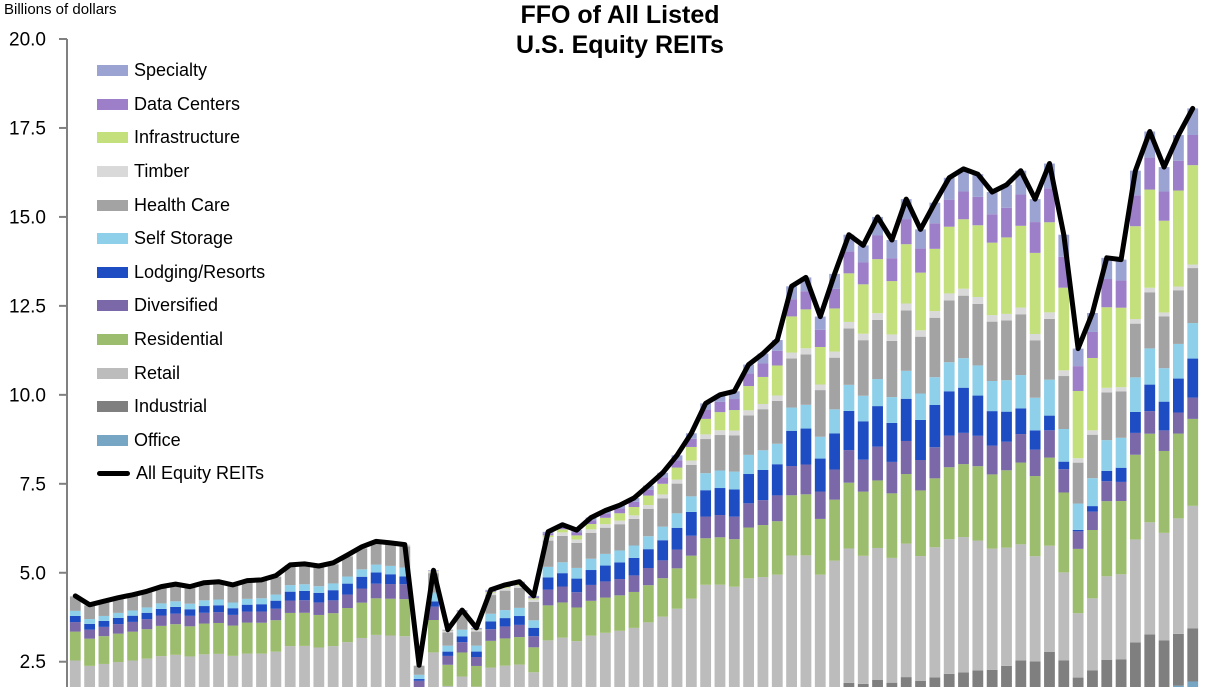  I want to click on y-axis-tick-label: 20.0, so click(27, 40).